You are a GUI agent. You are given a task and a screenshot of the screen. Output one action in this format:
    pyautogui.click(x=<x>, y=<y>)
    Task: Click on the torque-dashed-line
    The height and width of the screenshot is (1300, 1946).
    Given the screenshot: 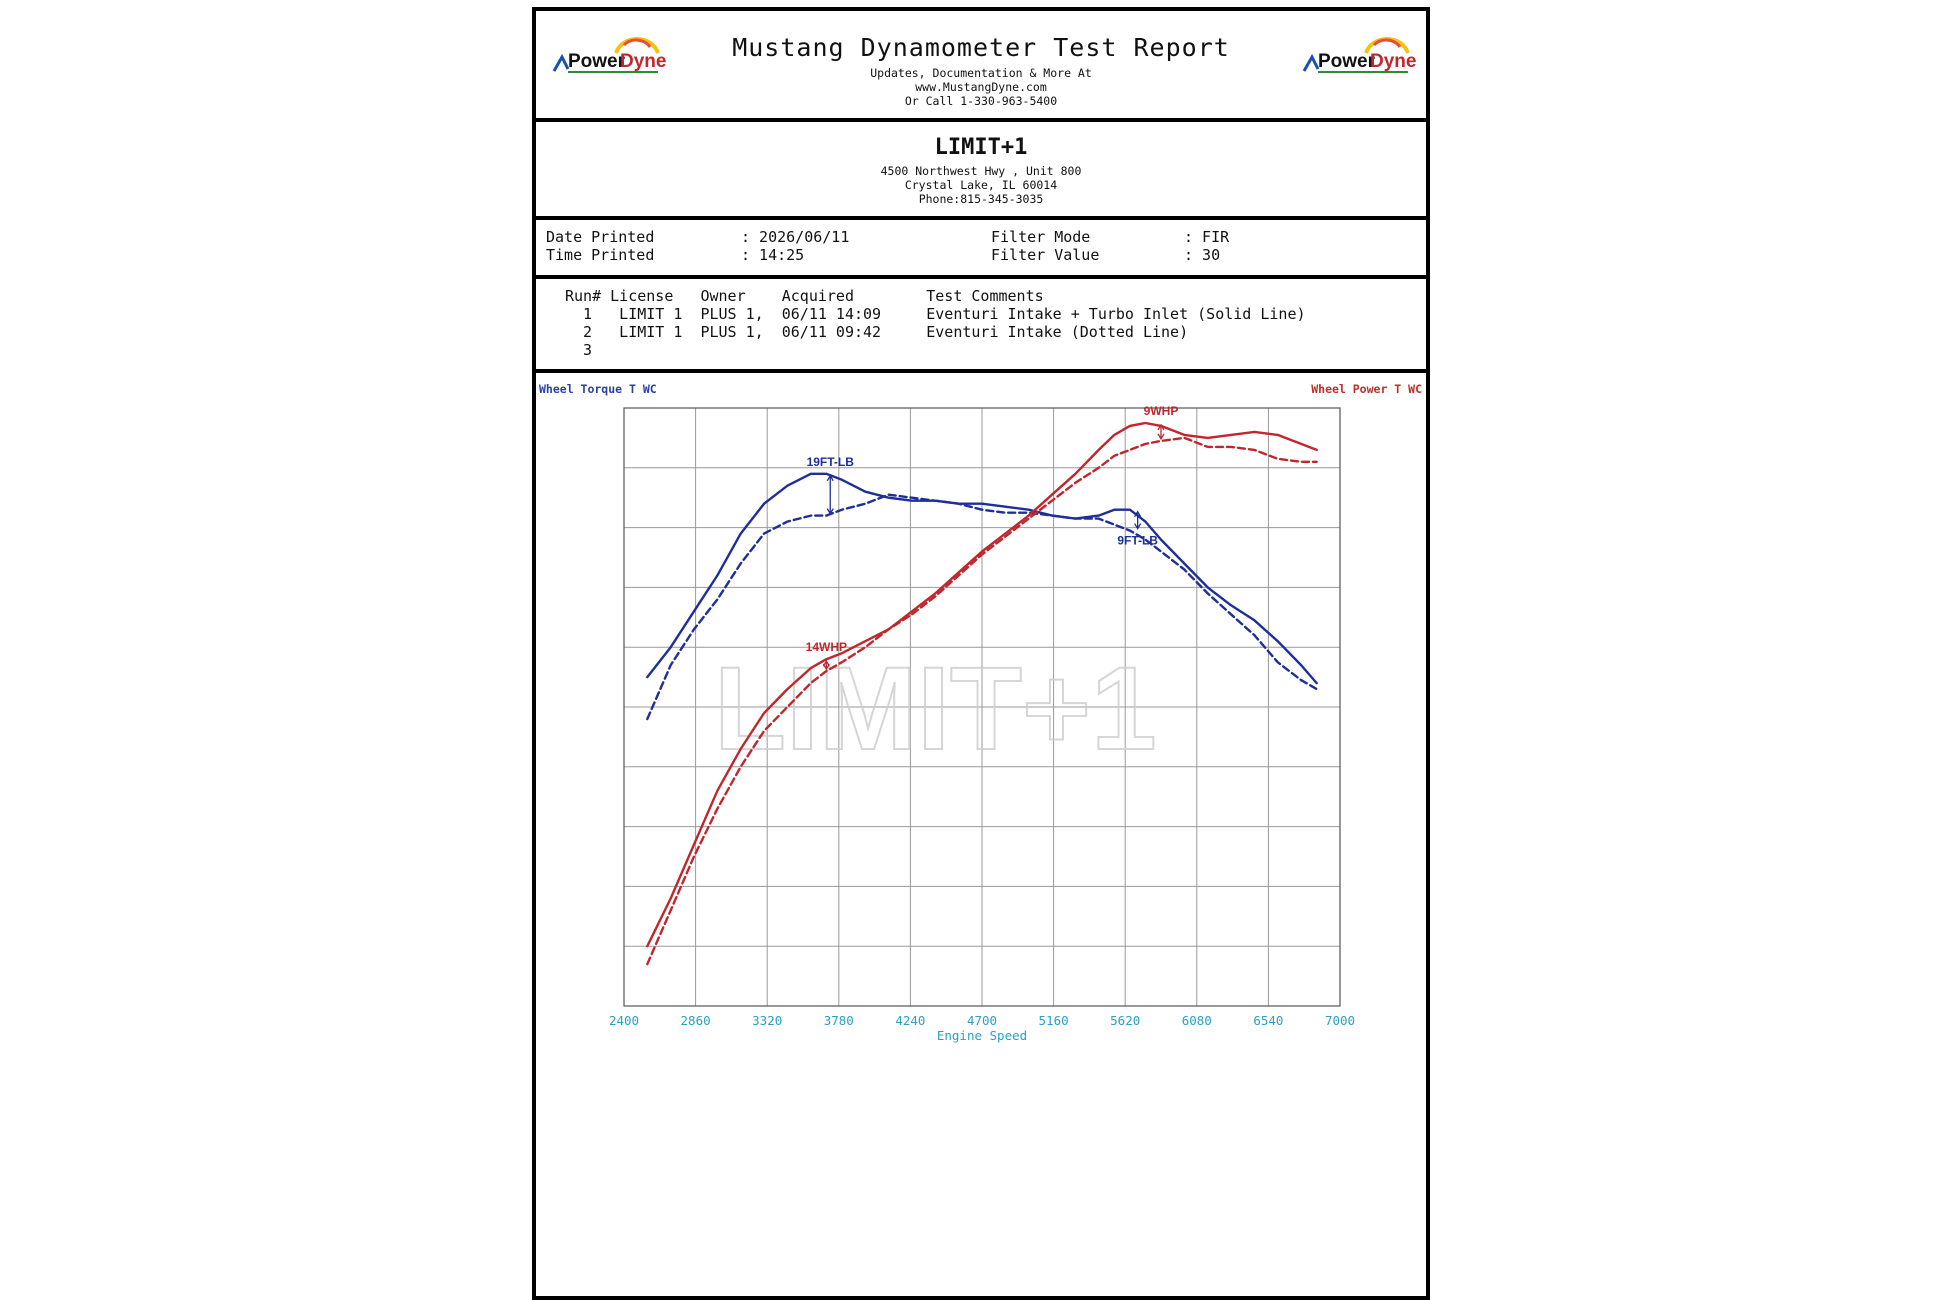 What is the action you would take?
    pyautogui.click(x=982, y=607)
    